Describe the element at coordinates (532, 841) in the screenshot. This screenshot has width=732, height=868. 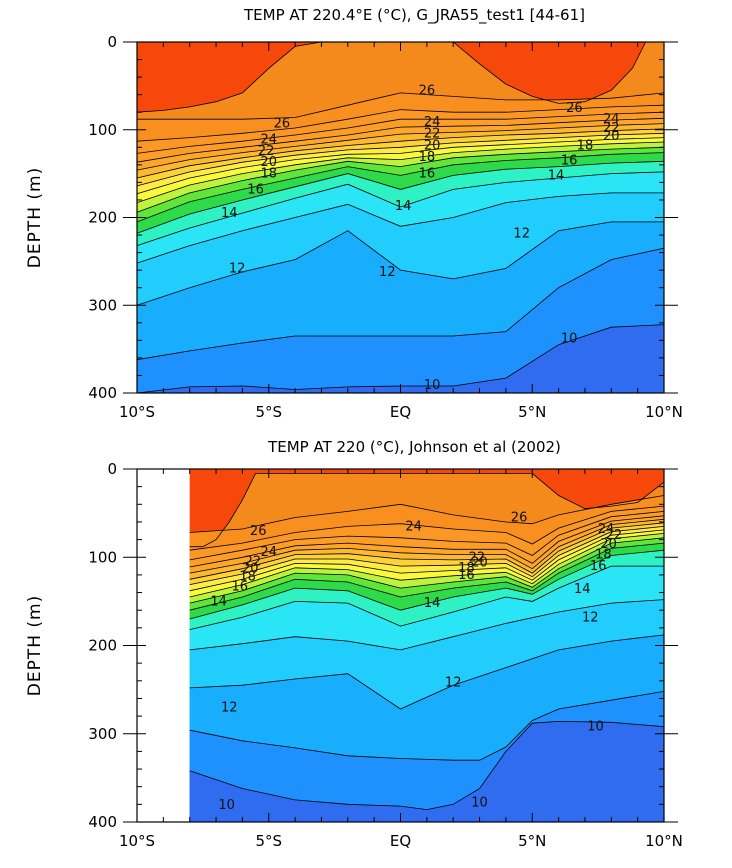
I see `x-tick-label: 5°N` at that location.